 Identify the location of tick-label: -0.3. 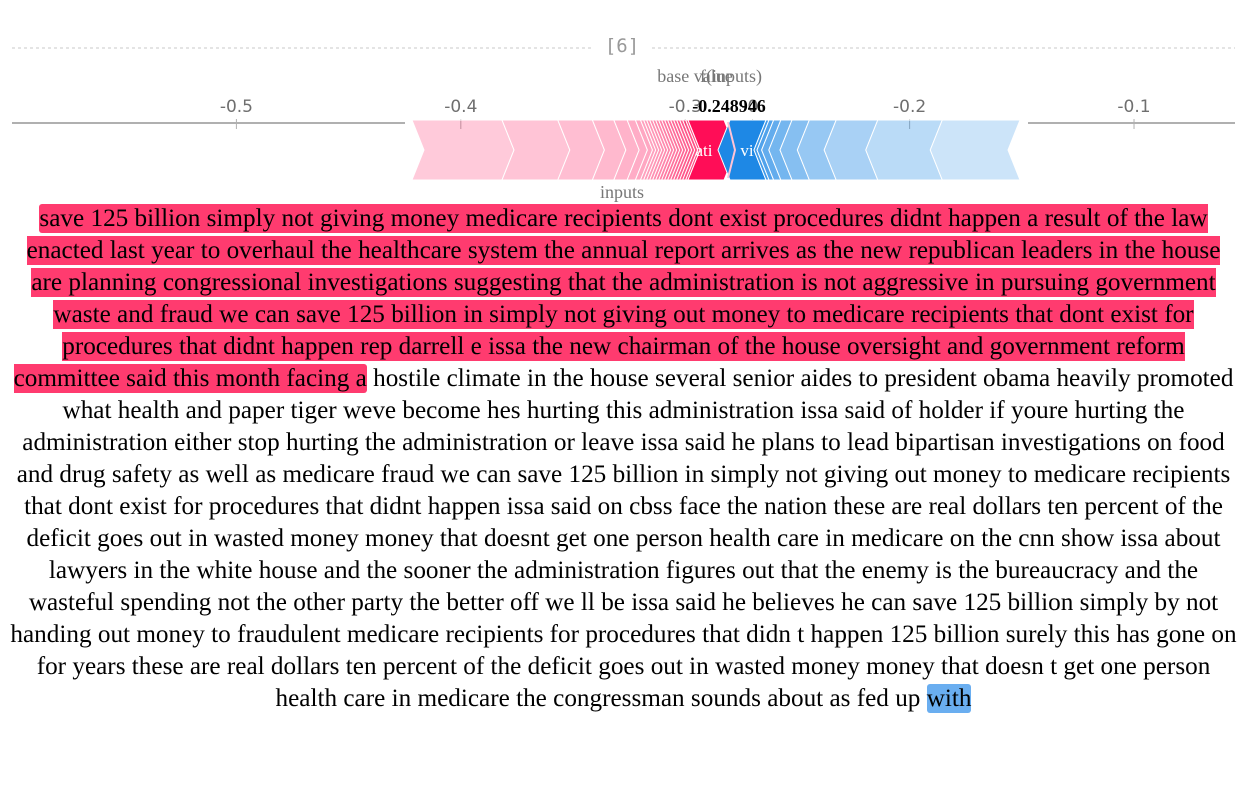
(685, 107).